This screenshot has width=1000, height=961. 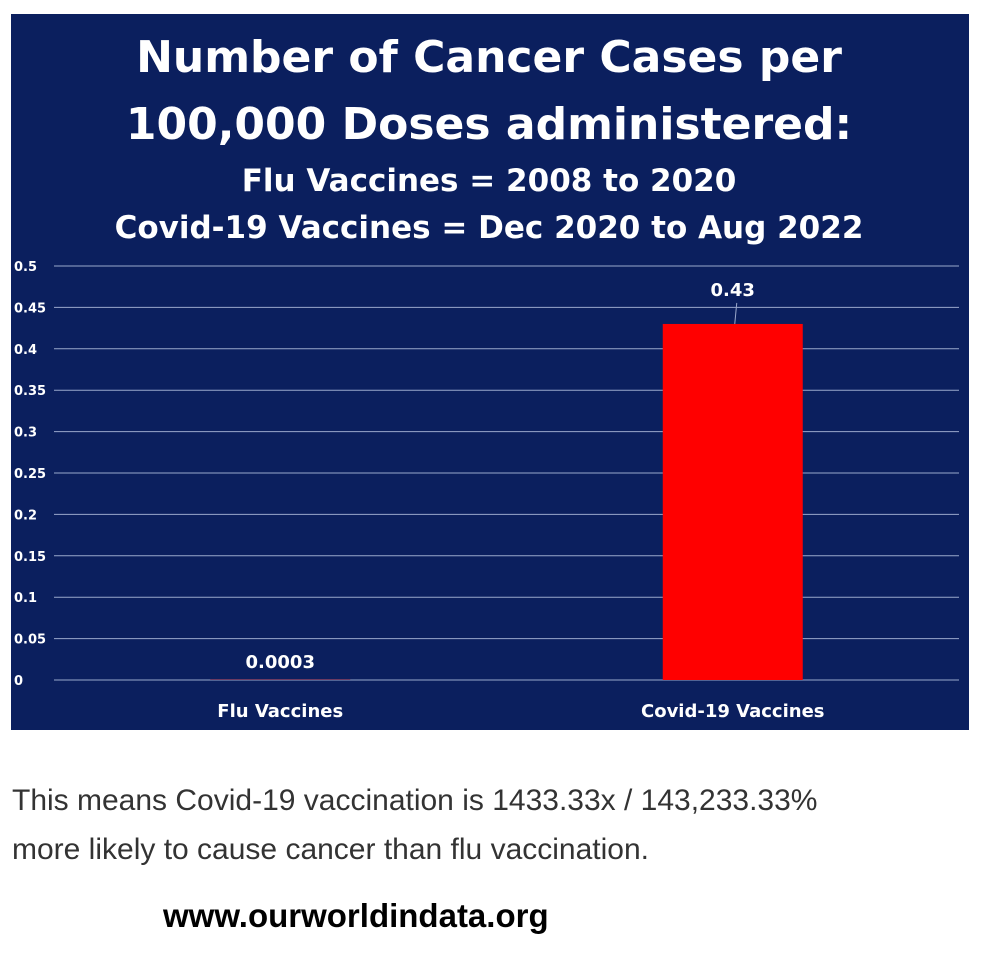 What do you see at coordinates (30, 557) in the screenshot?
I see `y-tick-label: 0.15` at bounding box center [30, 557].